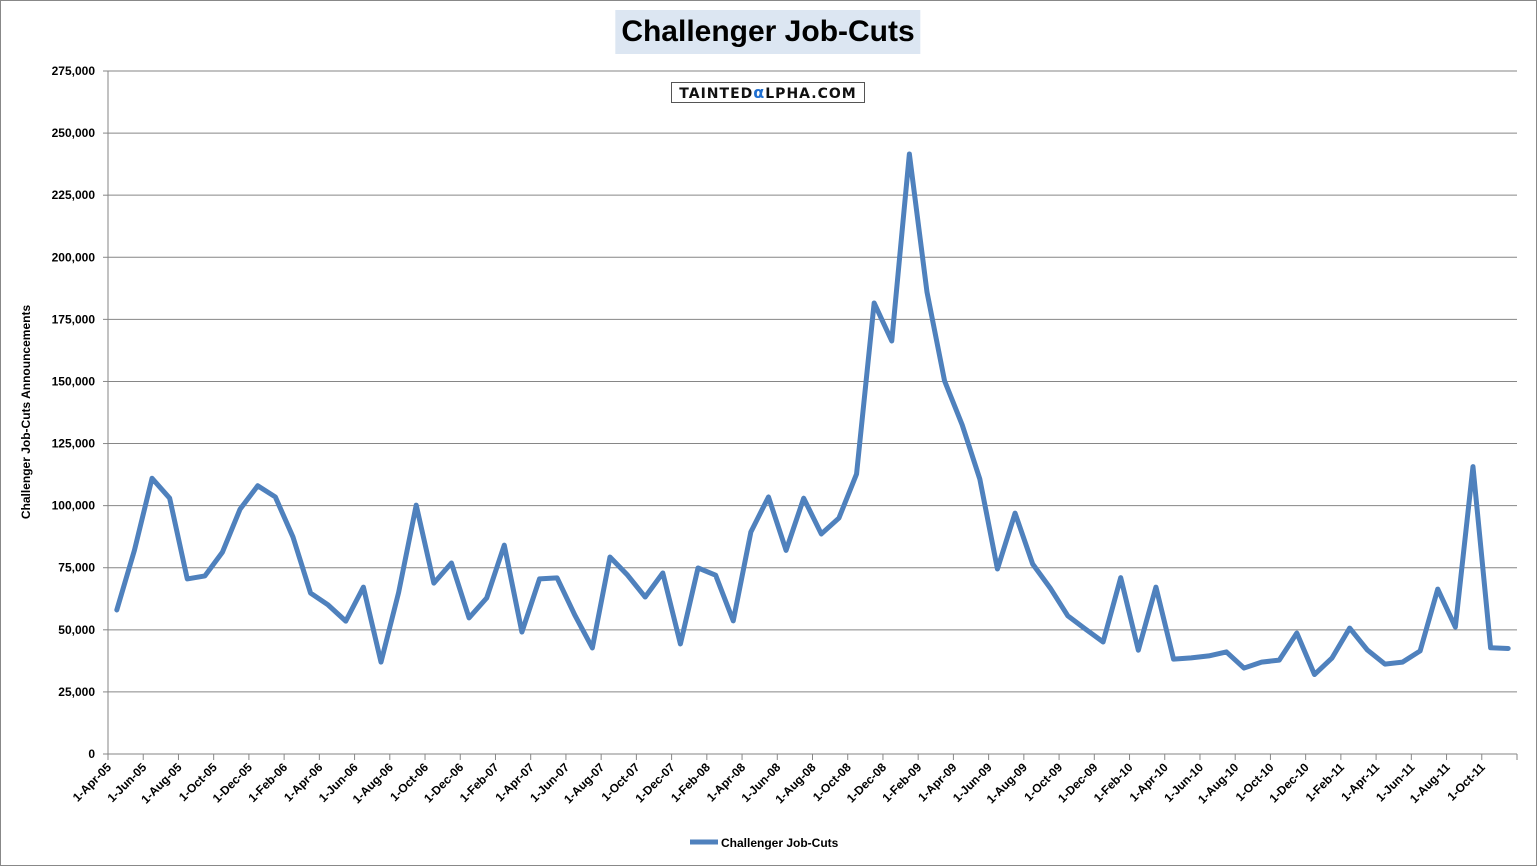  Describe the element at coordinates (74, 195) in the screenshot. I see `y-tick-label: 225,000` at that location.